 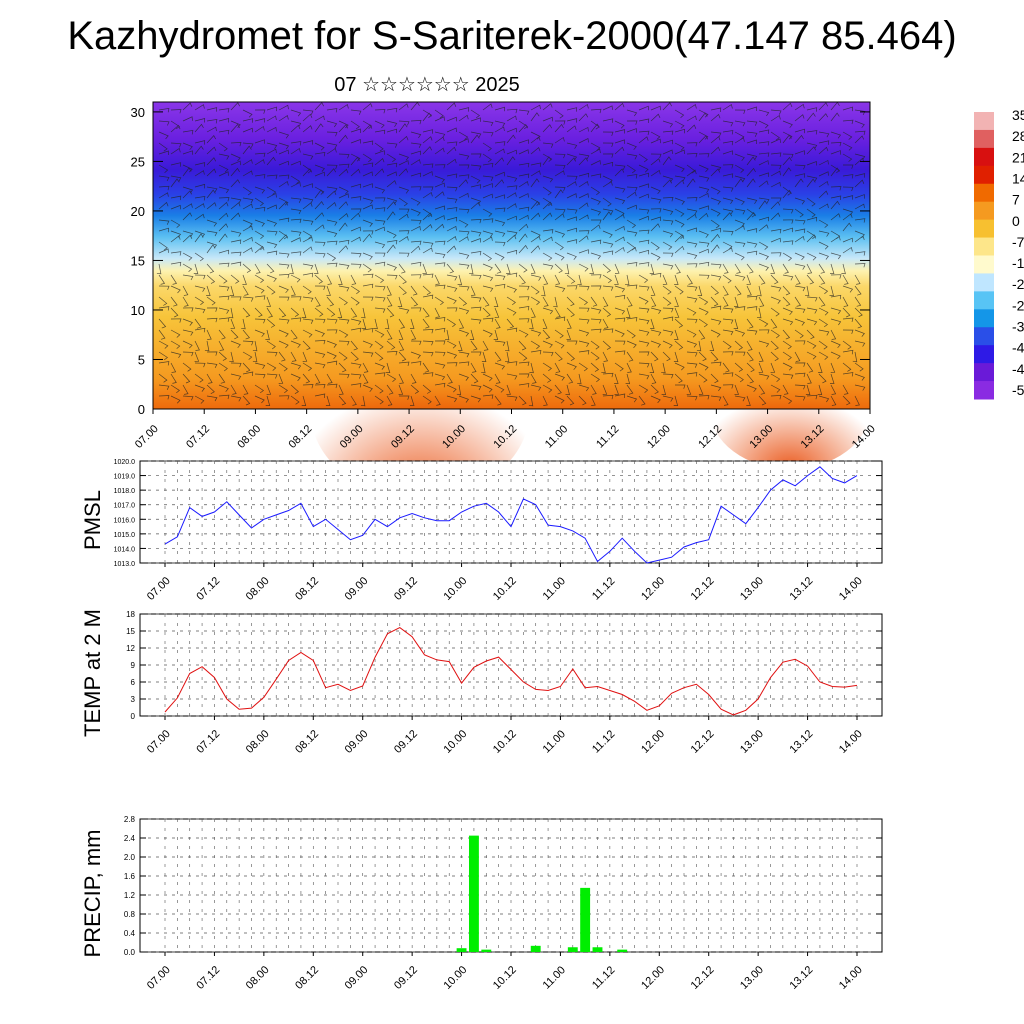 I want to click on colorbar-label: -7, so click(x=1018, y=242).